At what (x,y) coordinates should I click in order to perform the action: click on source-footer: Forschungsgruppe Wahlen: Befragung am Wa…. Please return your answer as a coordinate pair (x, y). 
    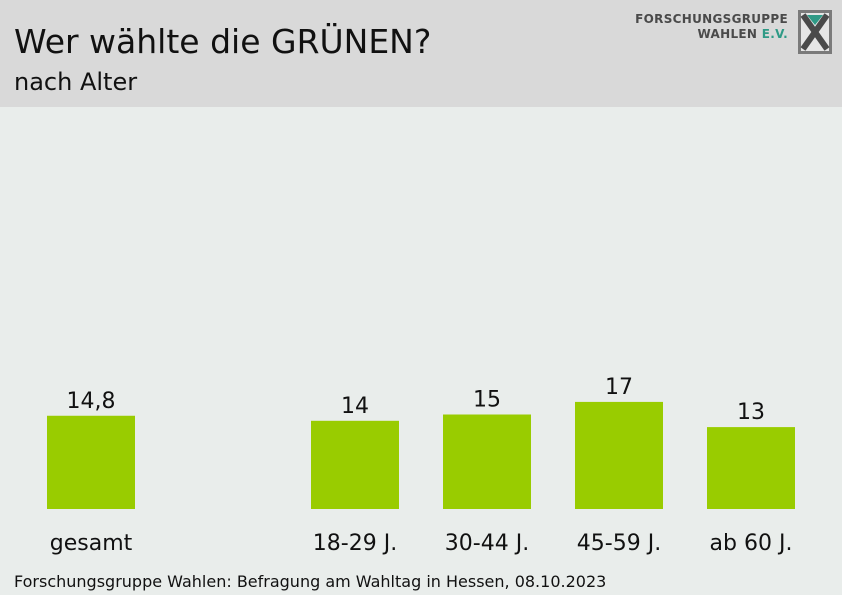
    Looking at the image, I should click on (310, 581).